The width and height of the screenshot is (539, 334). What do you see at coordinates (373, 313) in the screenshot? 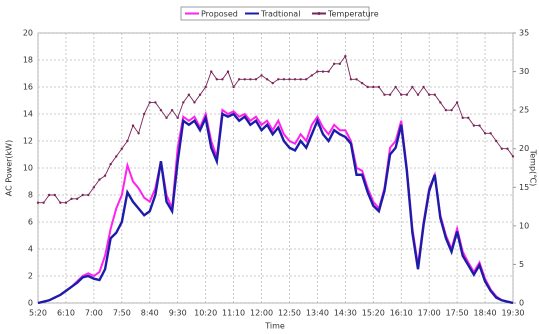
I see `x-tick-label: 15:20` at bounding box center [373, 313].